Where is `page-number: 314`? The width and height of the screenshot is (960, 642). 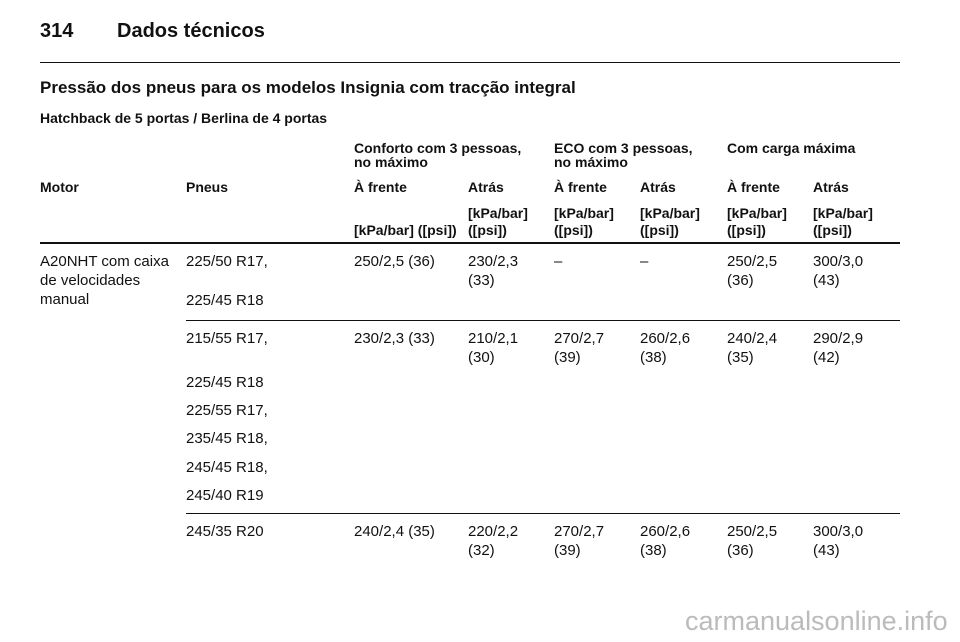 page-number: 314 is located at coordinates (57, 31).